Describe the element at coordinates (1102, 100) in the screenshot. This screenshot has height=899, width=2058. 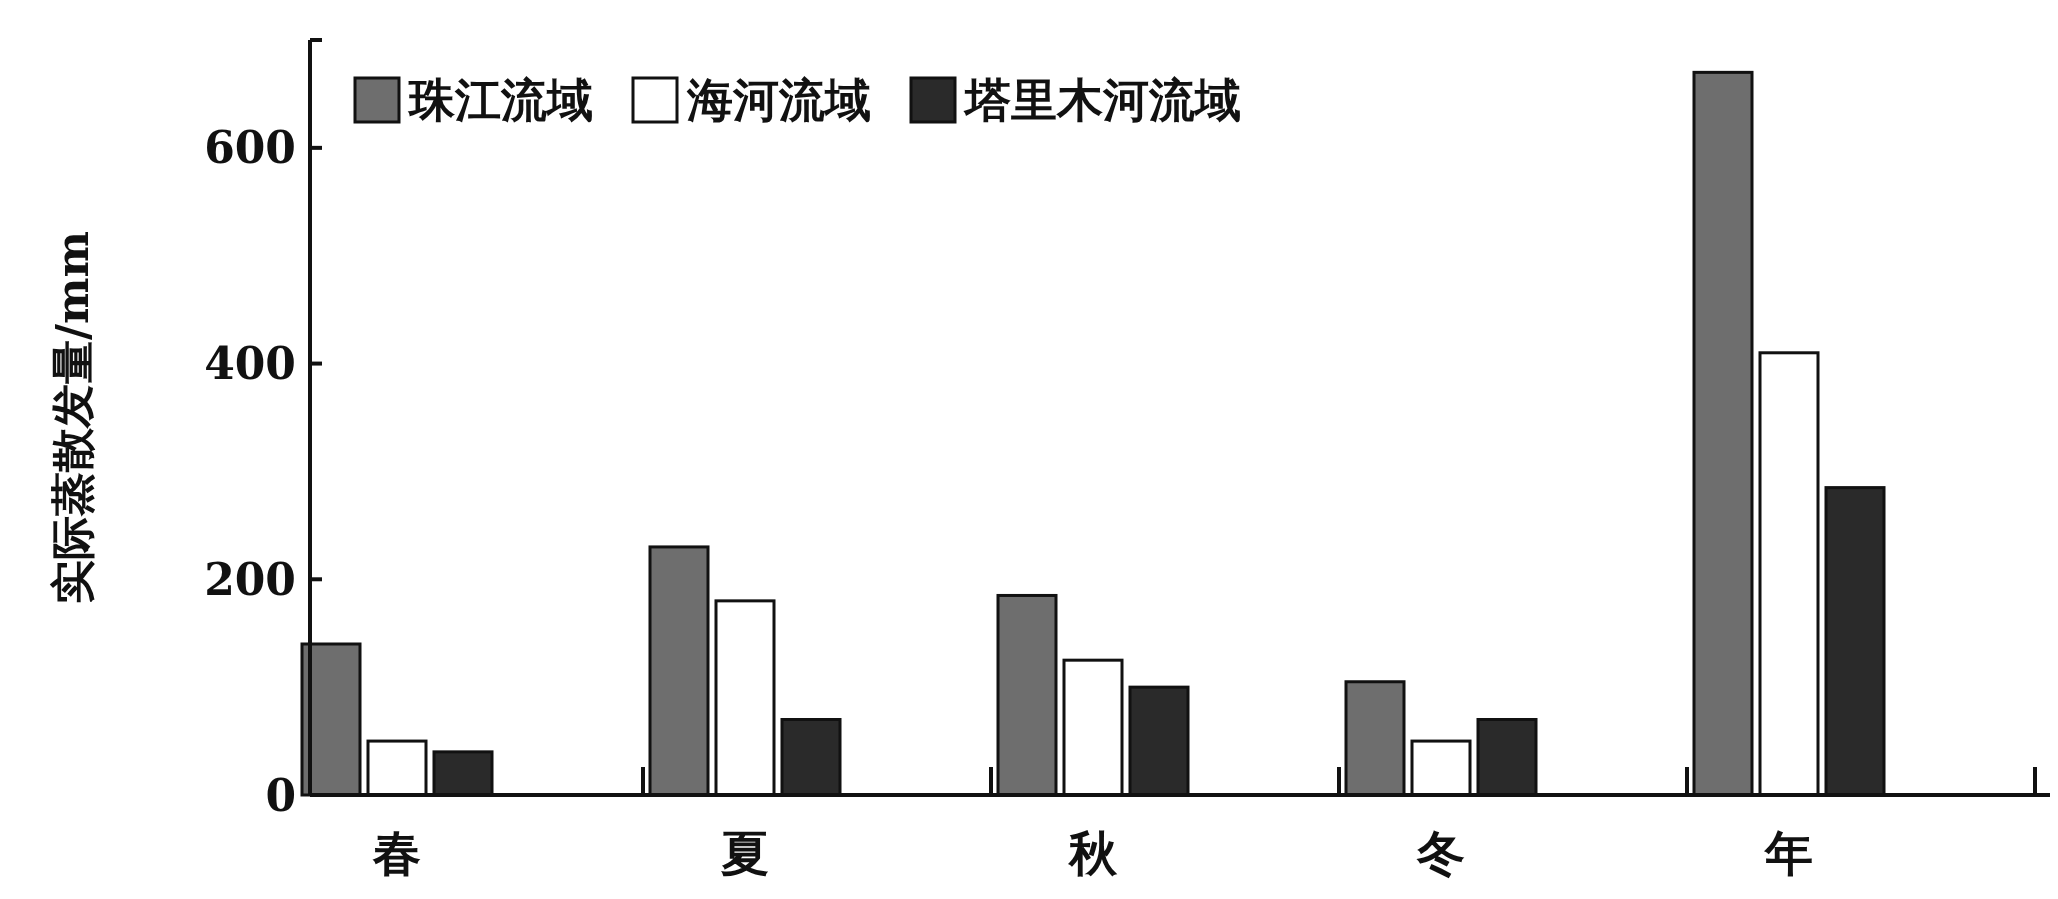
I see `legend-label: 塔里木河流域` at that location.